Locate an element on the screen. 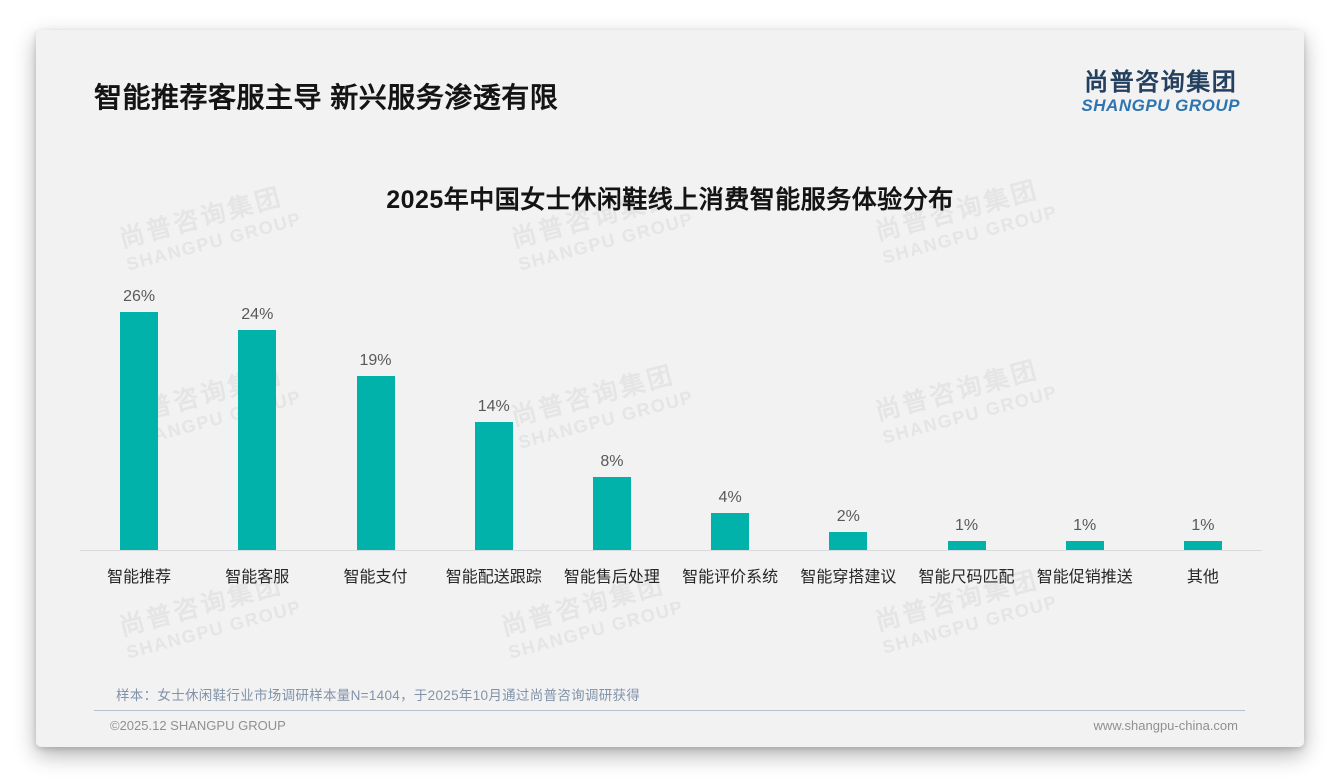 Image resolution: width=1340 pixels, height=780 pixels. bar-value-label: 26% is located at coordinates (139, 296).